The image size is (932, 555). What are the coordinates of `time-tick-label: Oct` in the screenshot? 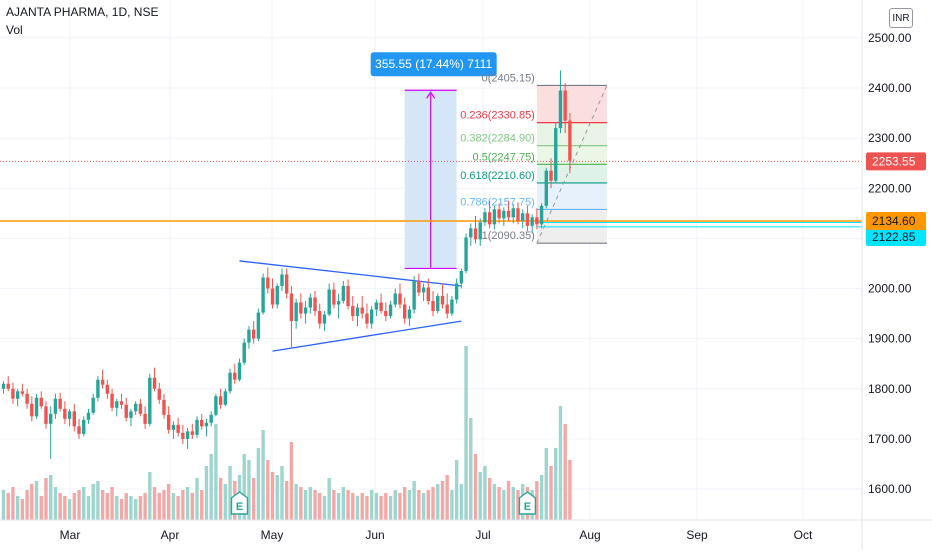 It's located at (803, 535).